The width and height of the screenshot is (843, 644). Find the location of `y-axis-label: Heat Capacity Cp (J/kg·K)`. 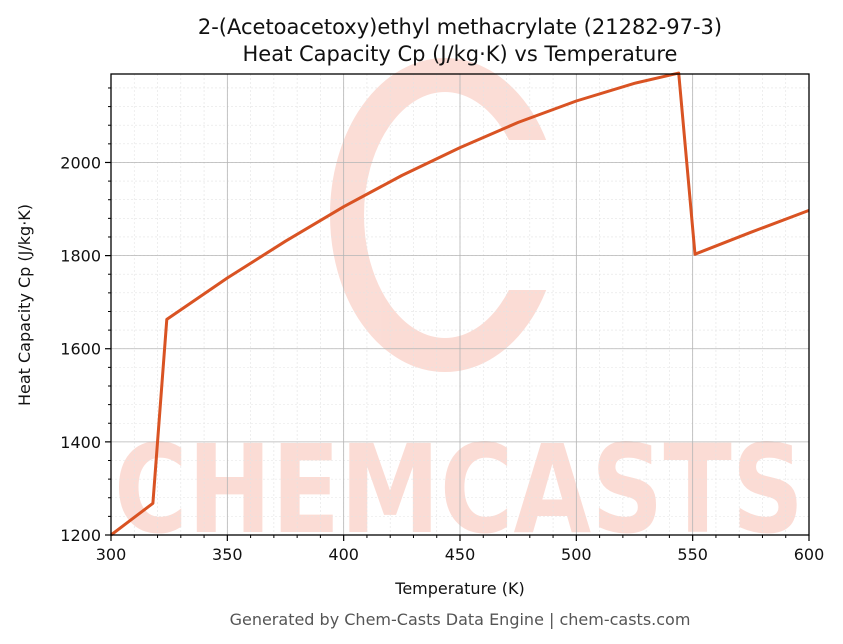

y-axis-label: Heat Capacity Cp (J/kg·K) is located at coordinates (24, 305).